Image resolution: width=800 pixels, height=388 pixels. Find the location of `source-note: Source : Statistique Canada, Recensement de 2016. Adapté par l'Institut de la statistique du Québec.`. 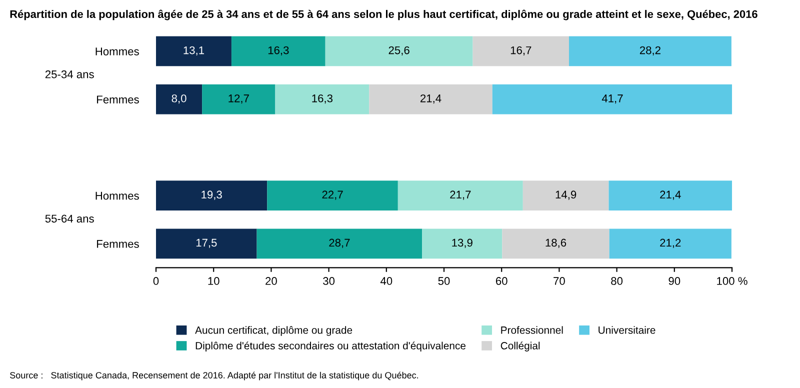

source-note: Source : Statistique Canada, Recensement de 2016. Adapté par l'Institut de la statistique du Québec. is located at coordinates (214, 376).